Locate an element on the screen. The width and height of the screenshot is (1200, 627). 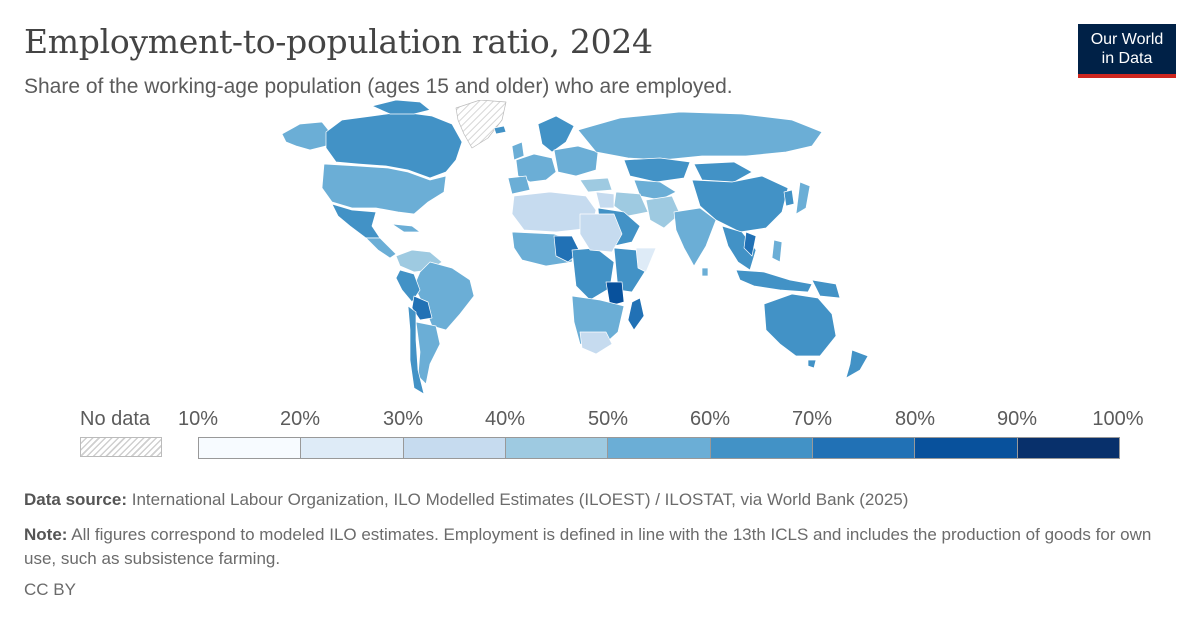
legend-color-bar is located at coordinates (659, 448).